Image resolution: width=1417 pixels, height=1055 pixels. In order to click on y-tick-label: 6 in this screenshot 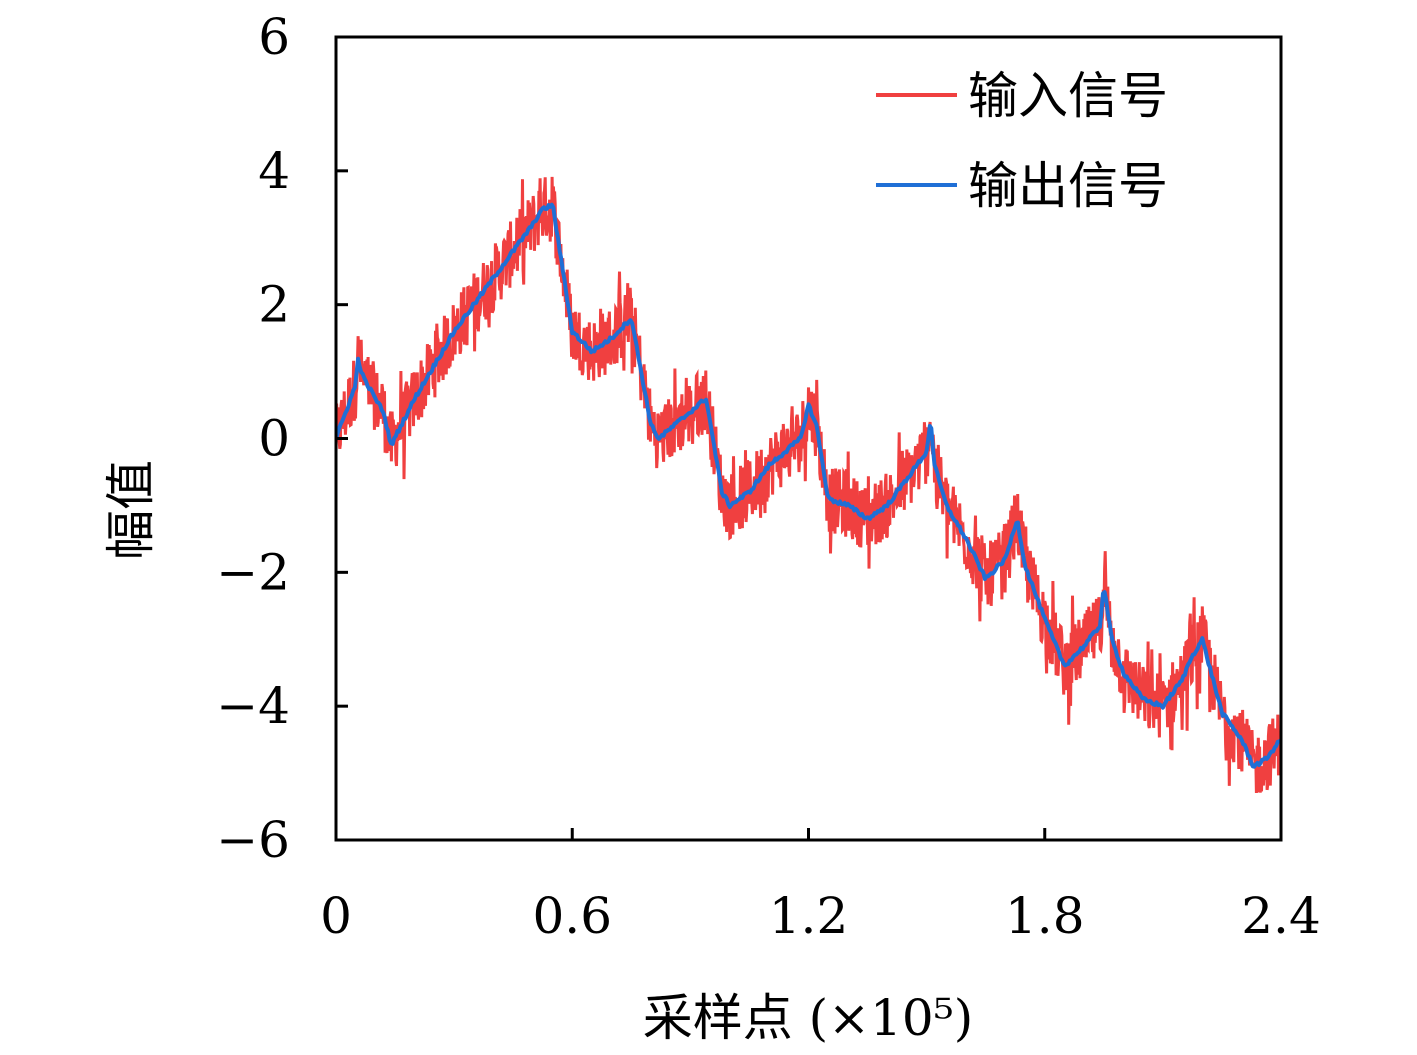, I will do `click(274, 37)`.